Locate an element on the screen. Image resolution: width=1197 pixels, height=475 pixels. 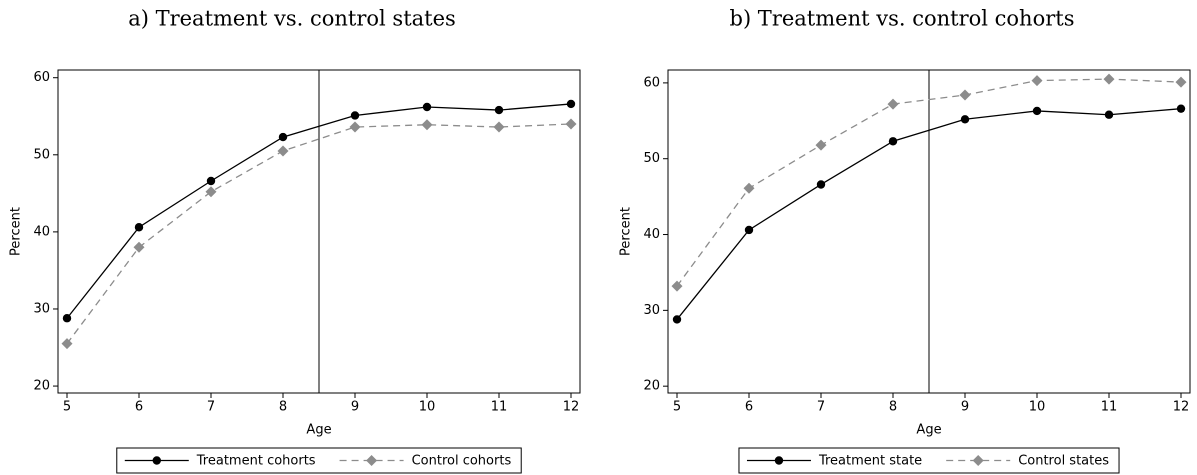
legend-box is located at coordinates (319, 460).